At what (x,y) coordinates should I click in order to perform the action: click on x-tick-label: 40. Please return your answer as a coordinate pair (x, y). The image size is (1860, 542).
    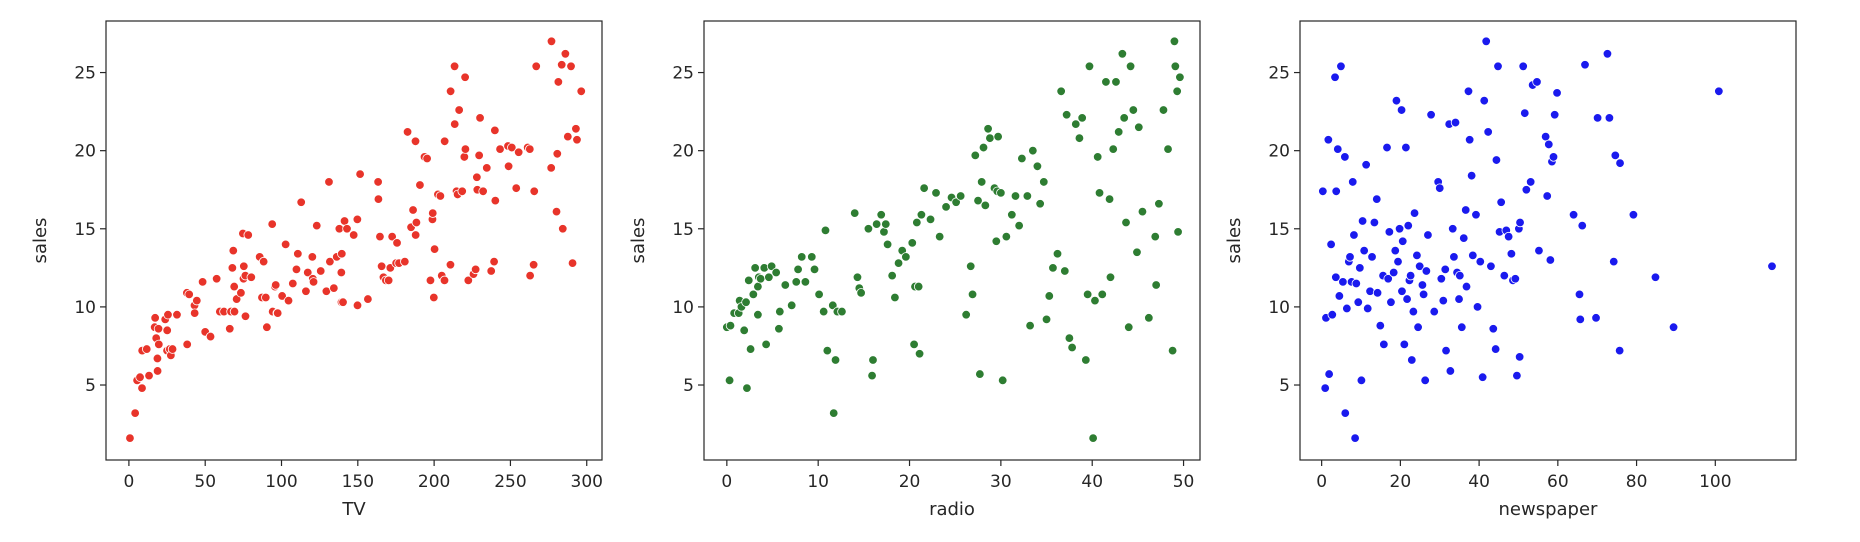
    Looking at the image, I should click on (1092, 482).